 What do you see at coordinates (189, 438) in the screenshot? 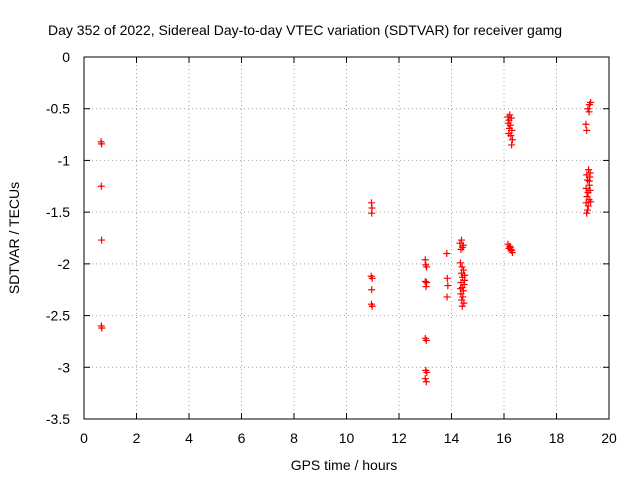
I see `x-tick-label: 4` at bounding box center [189, 438].